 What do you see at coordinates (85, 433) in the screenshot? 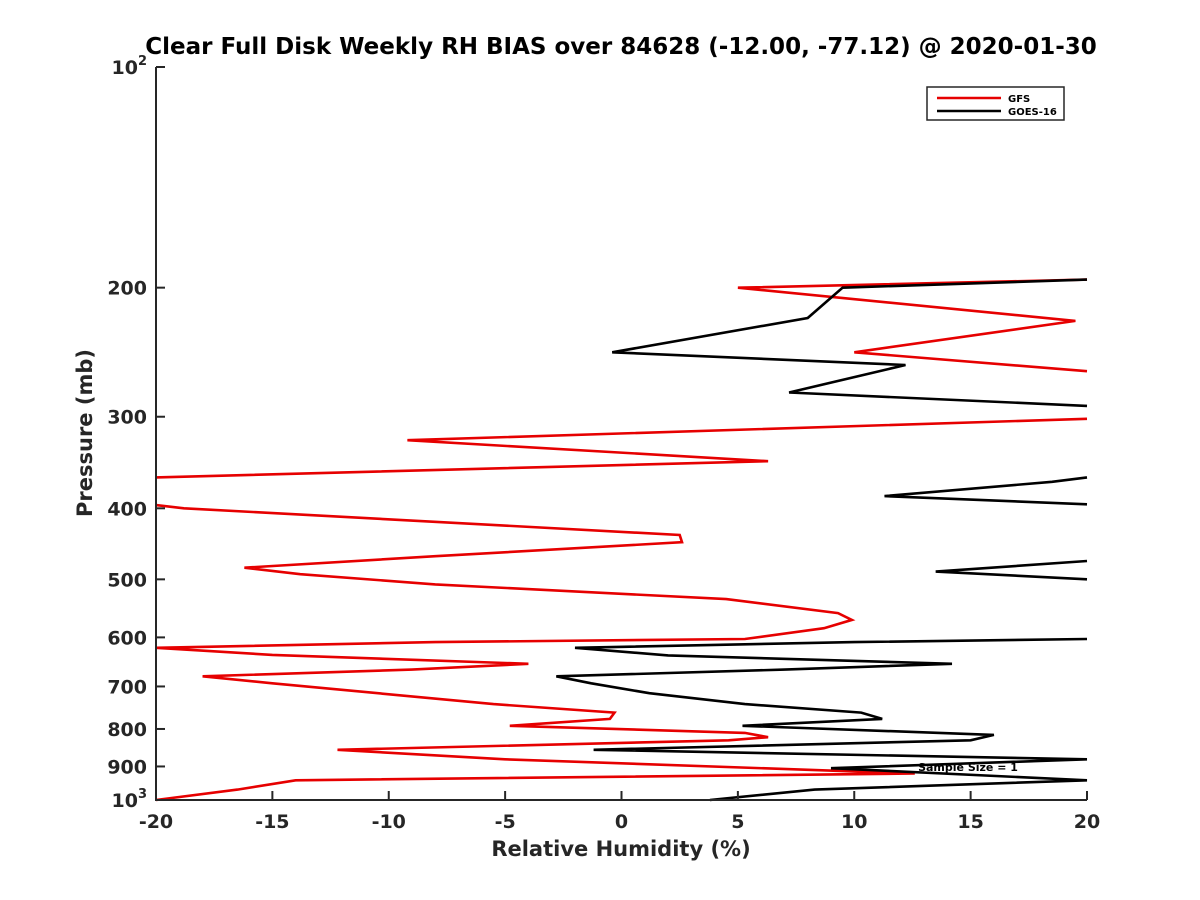
I see `y-axis-label: Pressure (mb)` at bounding box center [85, 433].